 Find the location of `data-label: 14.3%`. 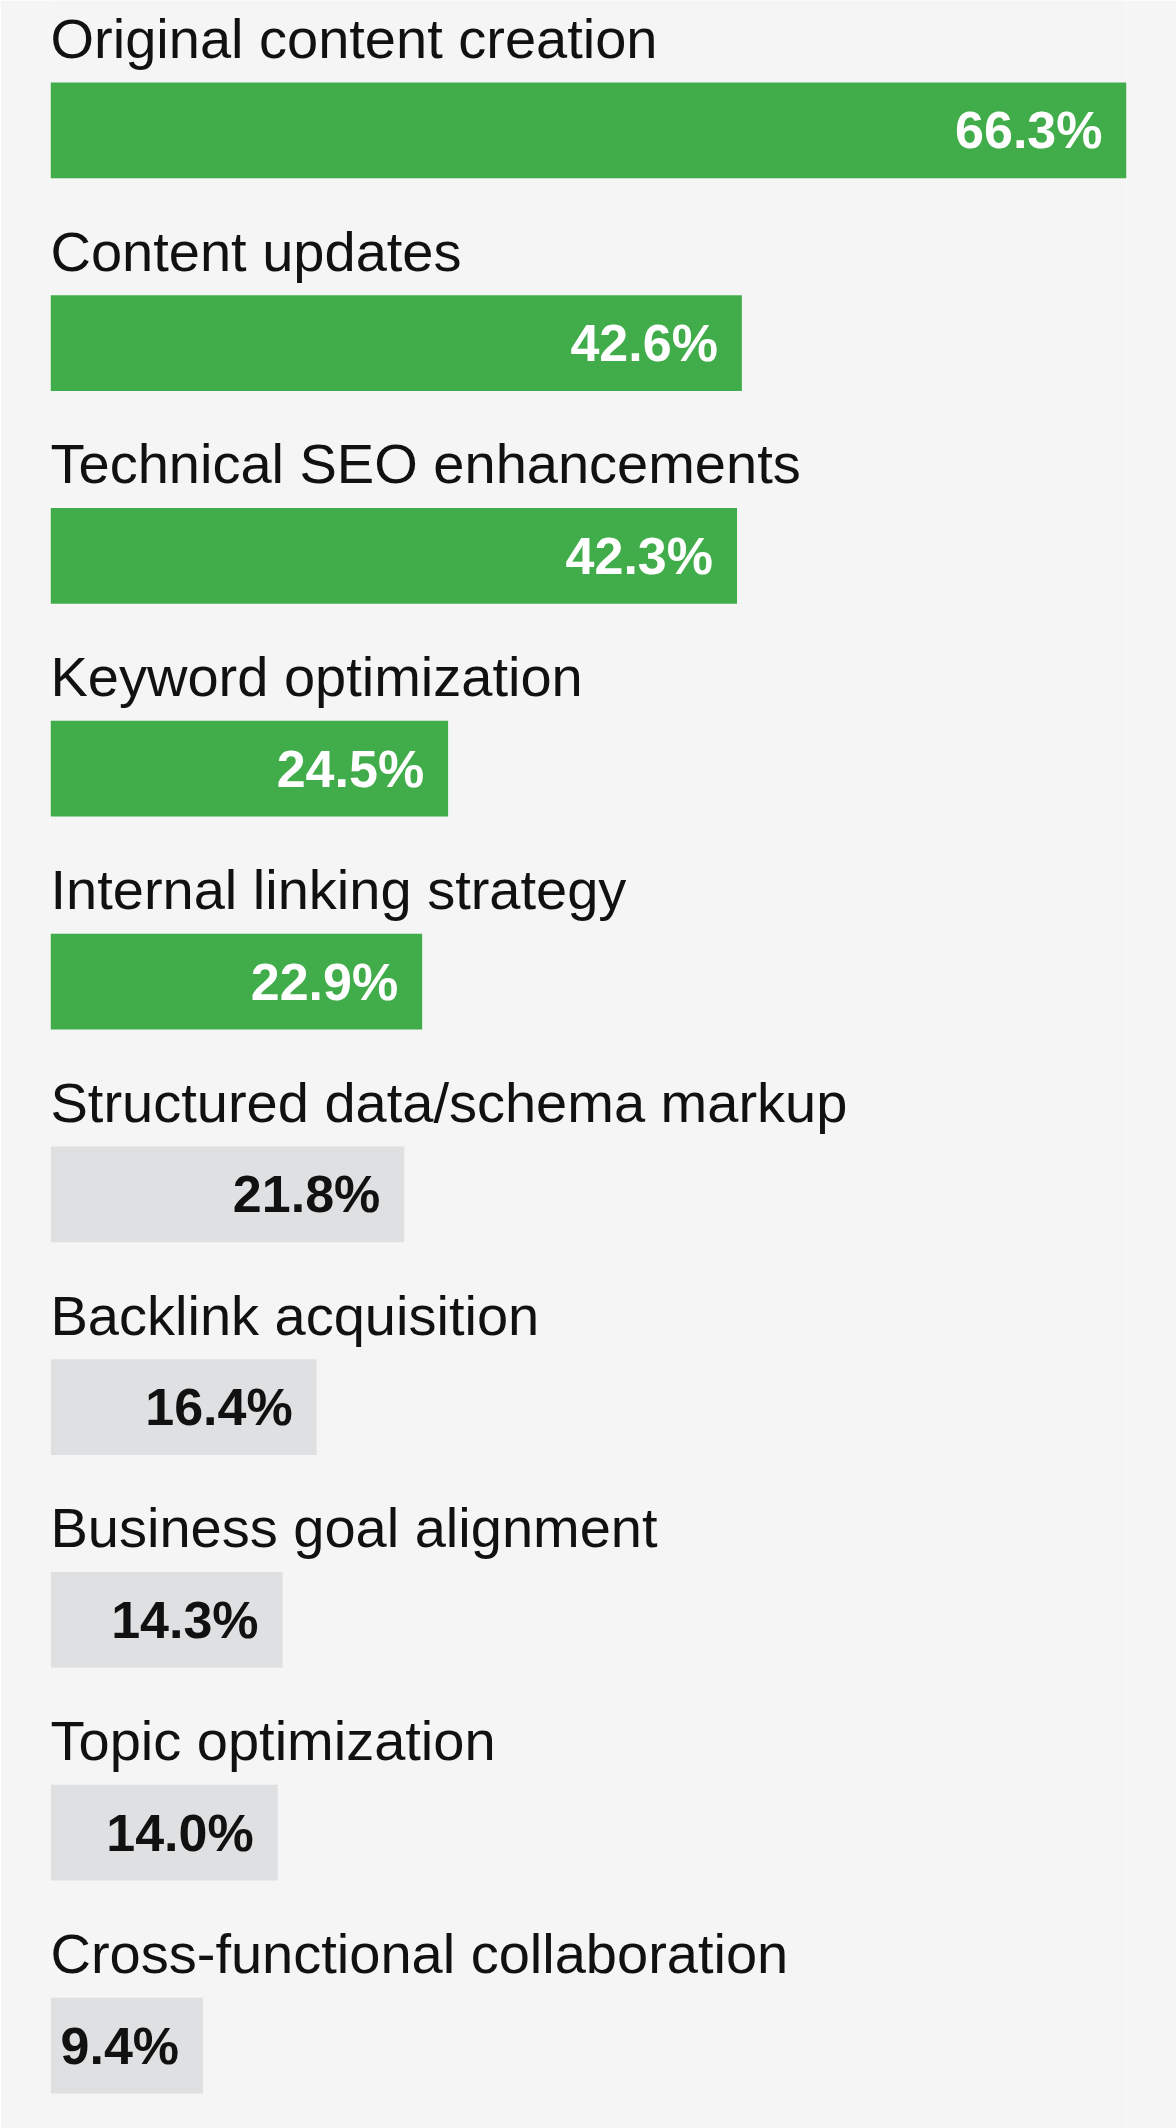

data-label: 14.3% is located at coordinates (185, 1619).